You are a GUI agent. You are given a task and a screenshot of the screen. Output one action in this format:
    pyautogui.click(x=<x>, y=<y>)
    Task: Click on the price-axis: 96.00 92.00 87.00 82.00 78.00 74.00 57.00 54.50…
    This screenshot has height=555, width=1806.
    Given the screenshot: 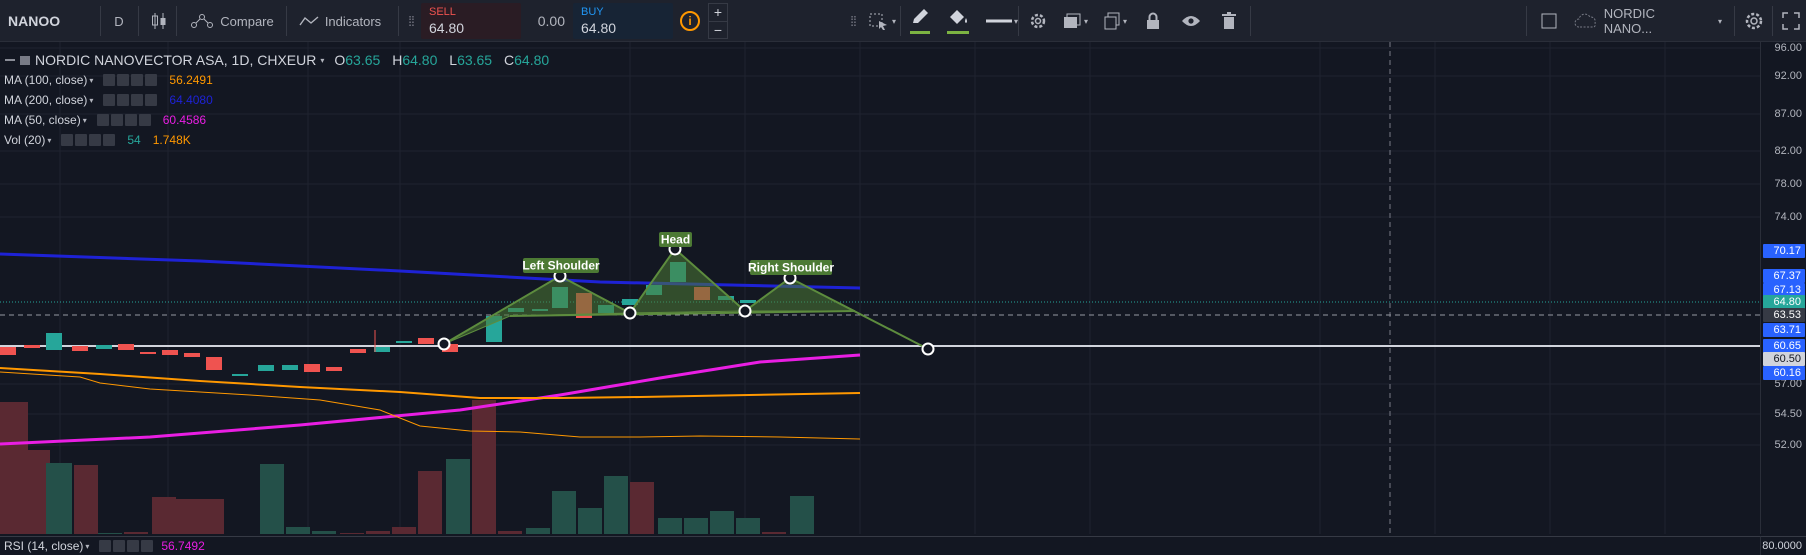 What is the action you would take?
    pyautogui.click(x=1783, y=288)
    